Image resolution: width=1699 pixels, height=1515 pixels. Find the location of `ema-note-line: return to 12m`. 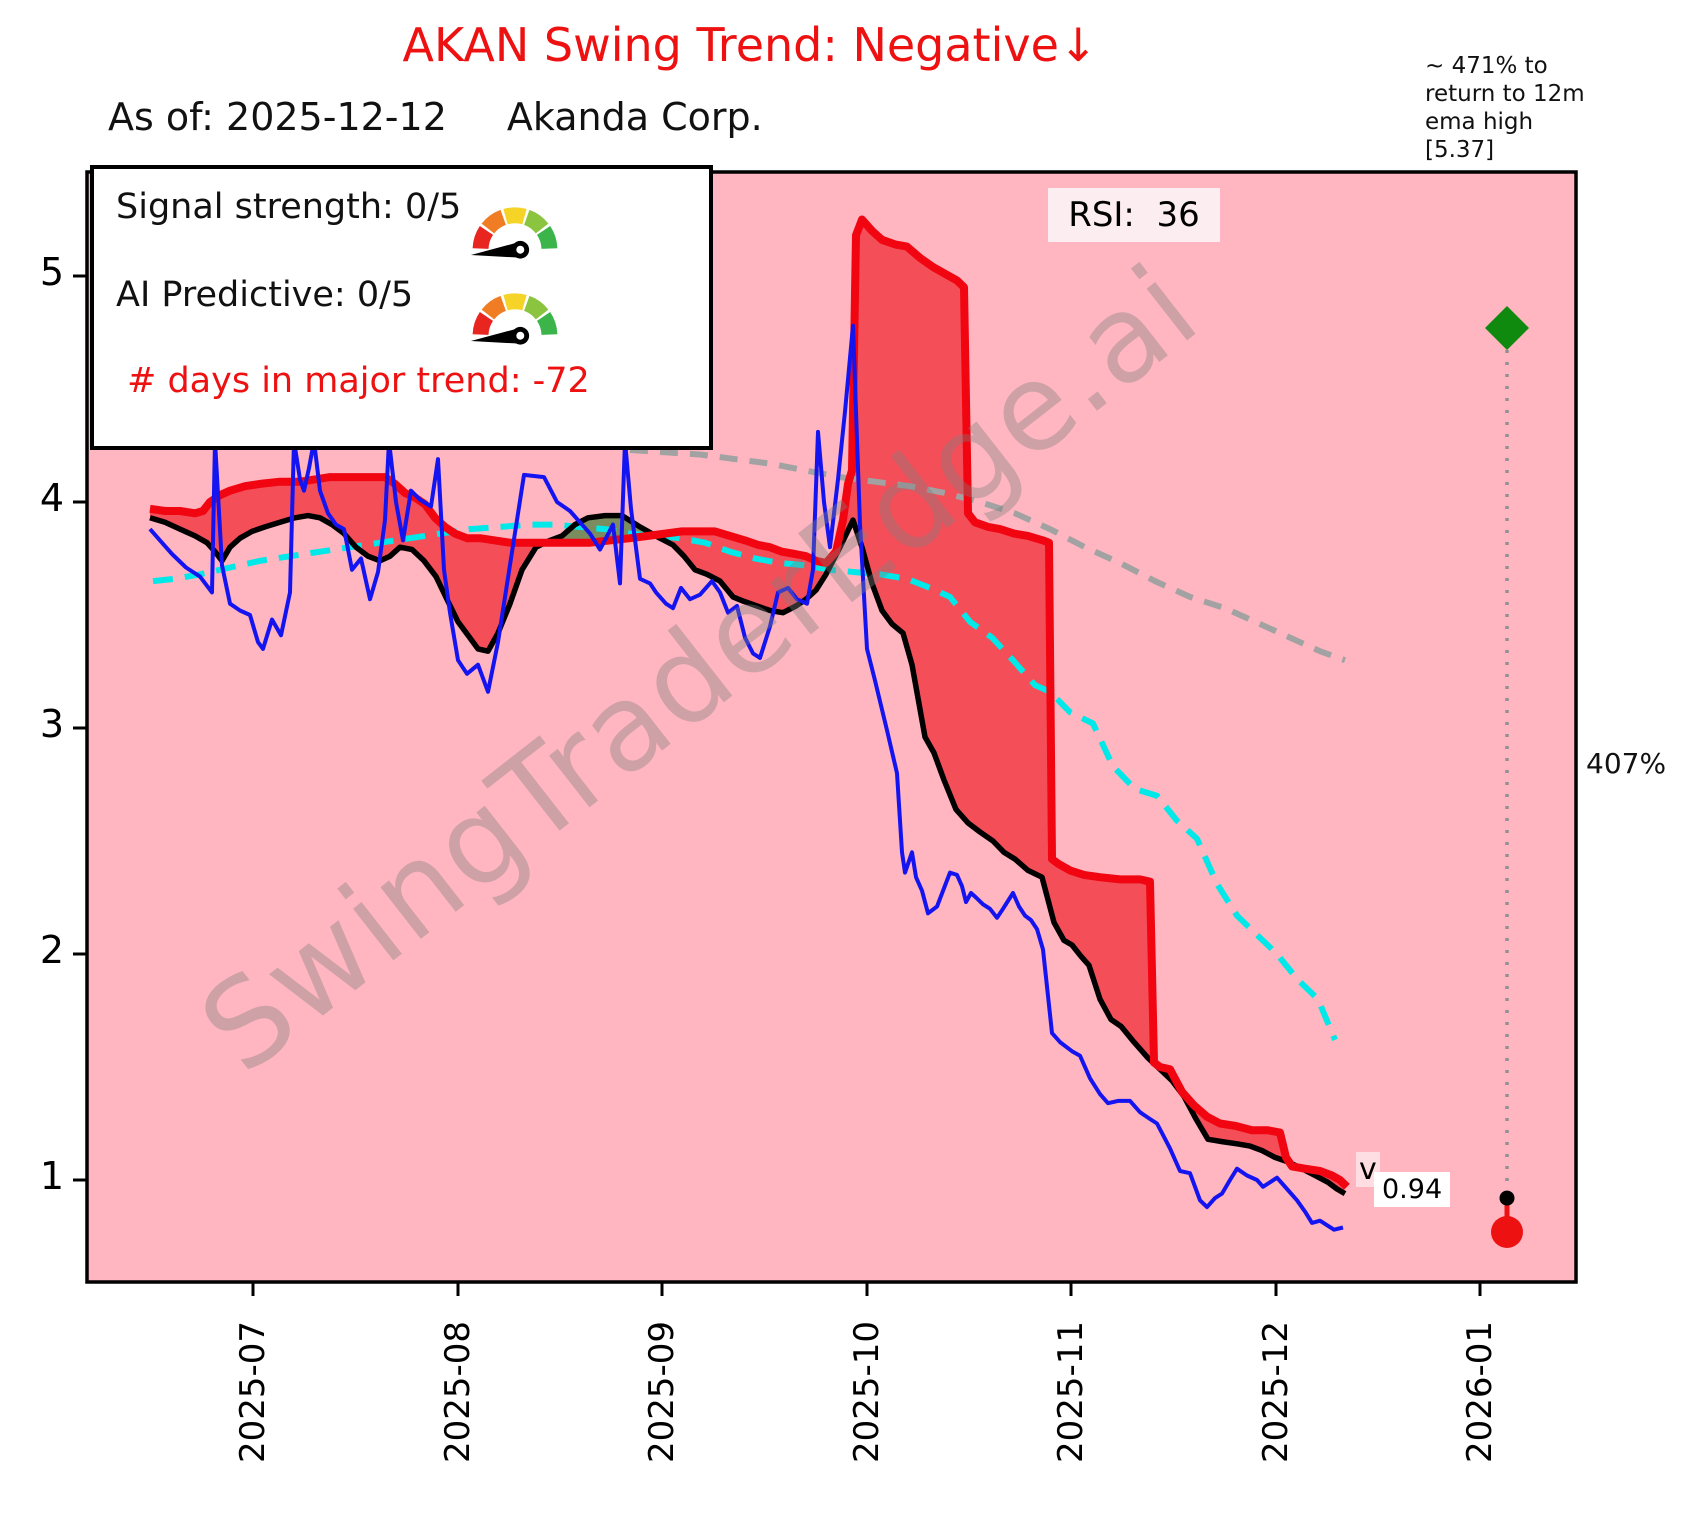

ema-note-line: return to 12m is located at coordinates (1505, 94).